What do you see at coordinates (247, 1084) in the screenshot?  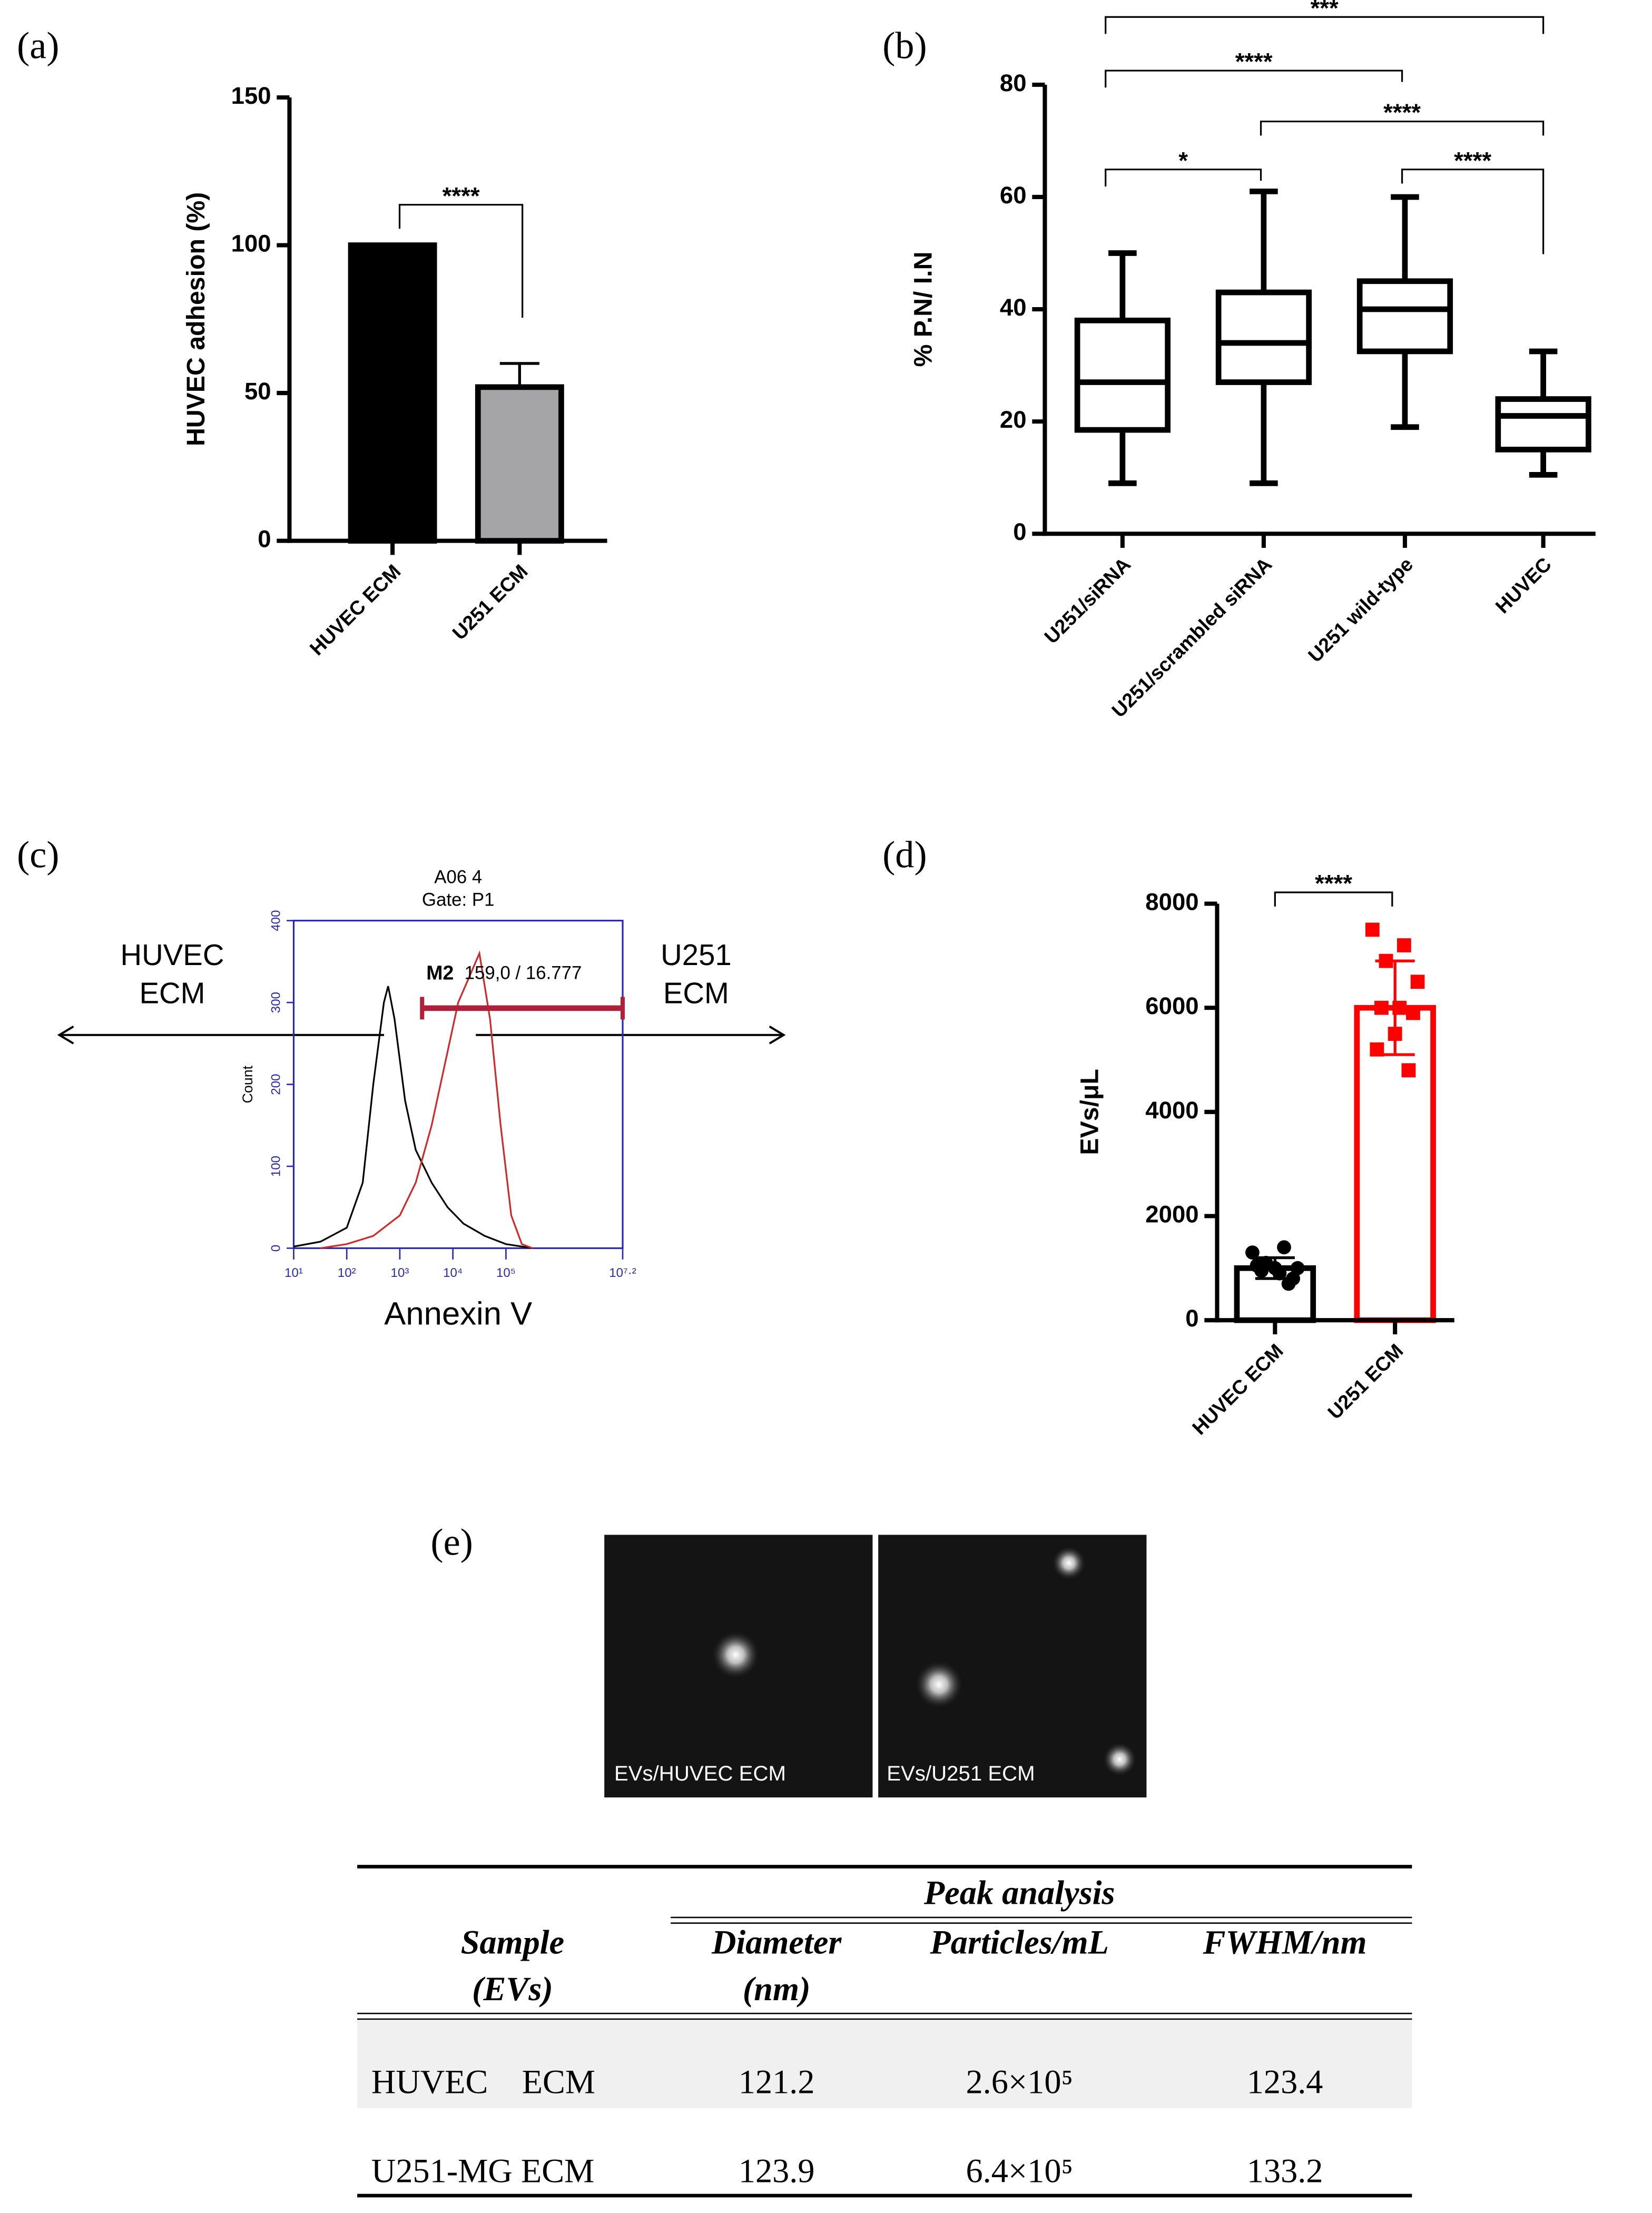 I see `y-axis-label: Count` at bounding box center [247, 1084].